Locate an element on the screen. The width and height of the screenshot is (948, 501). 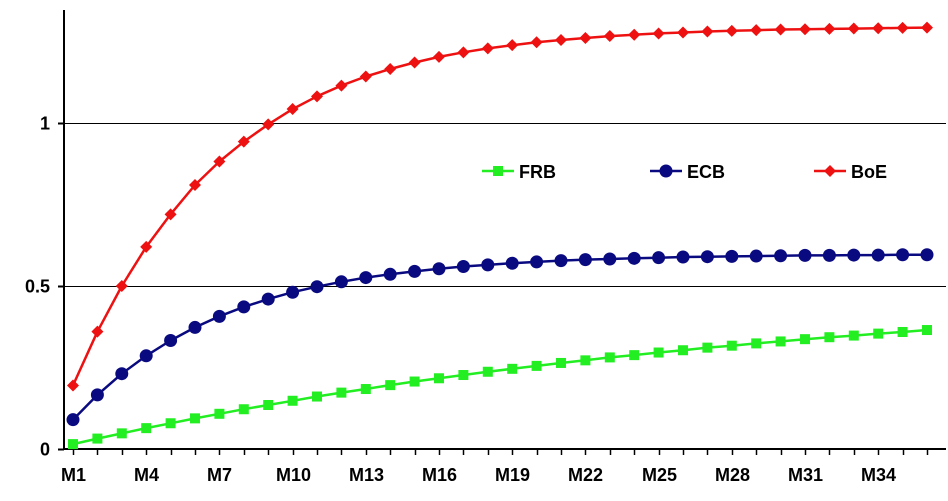
x-tick-label: M19 is located at coordinates (512, 475).